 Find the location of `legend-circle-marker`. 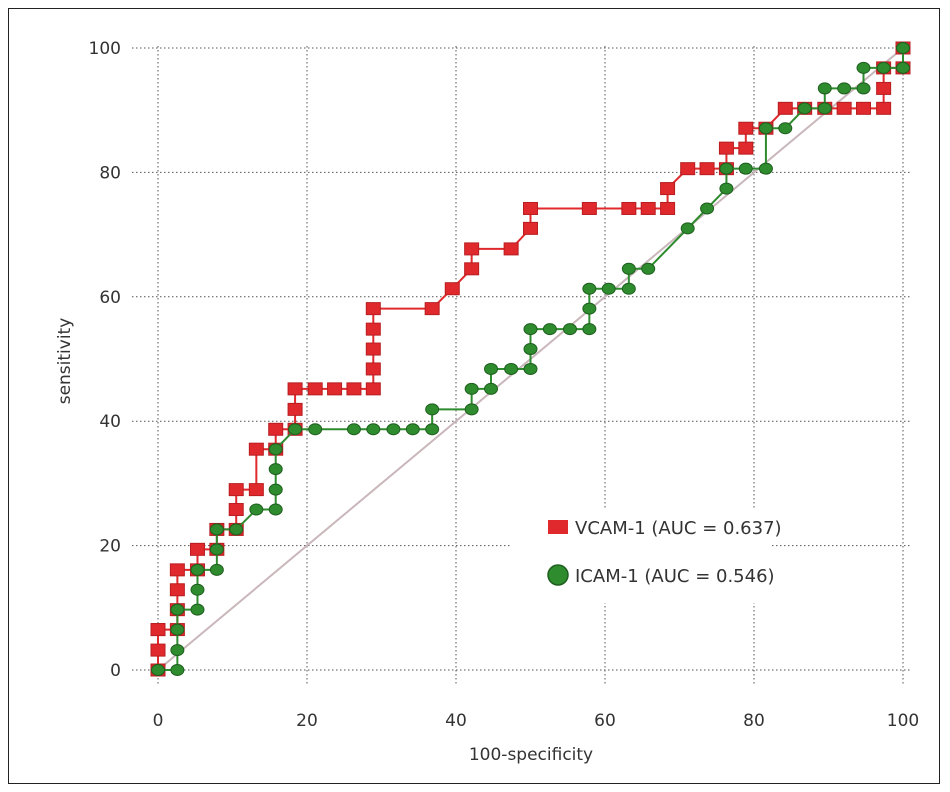

legend-circle-marker is located at coordinates (558, 575).